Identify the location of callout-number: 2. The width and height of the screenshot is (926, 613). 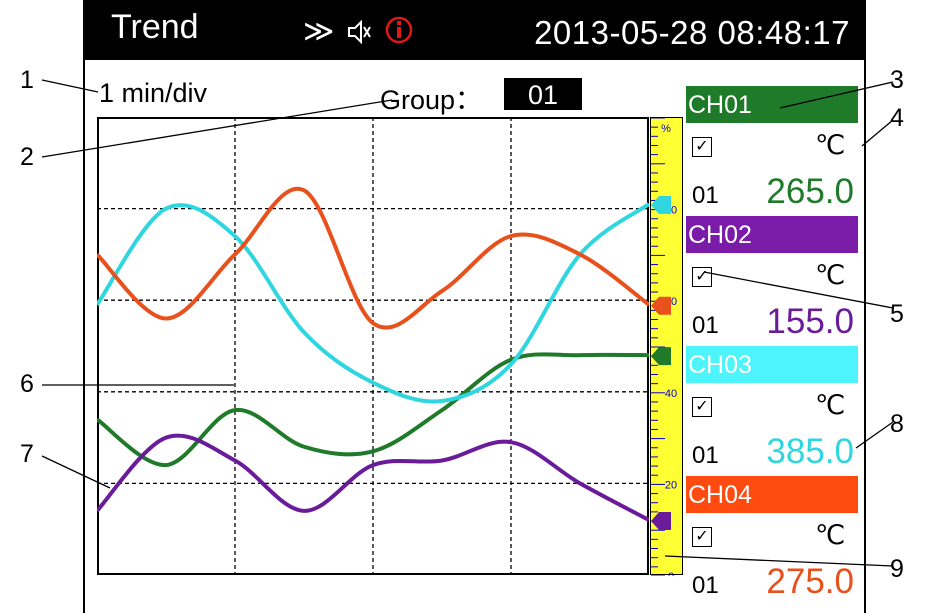
(27, 157).